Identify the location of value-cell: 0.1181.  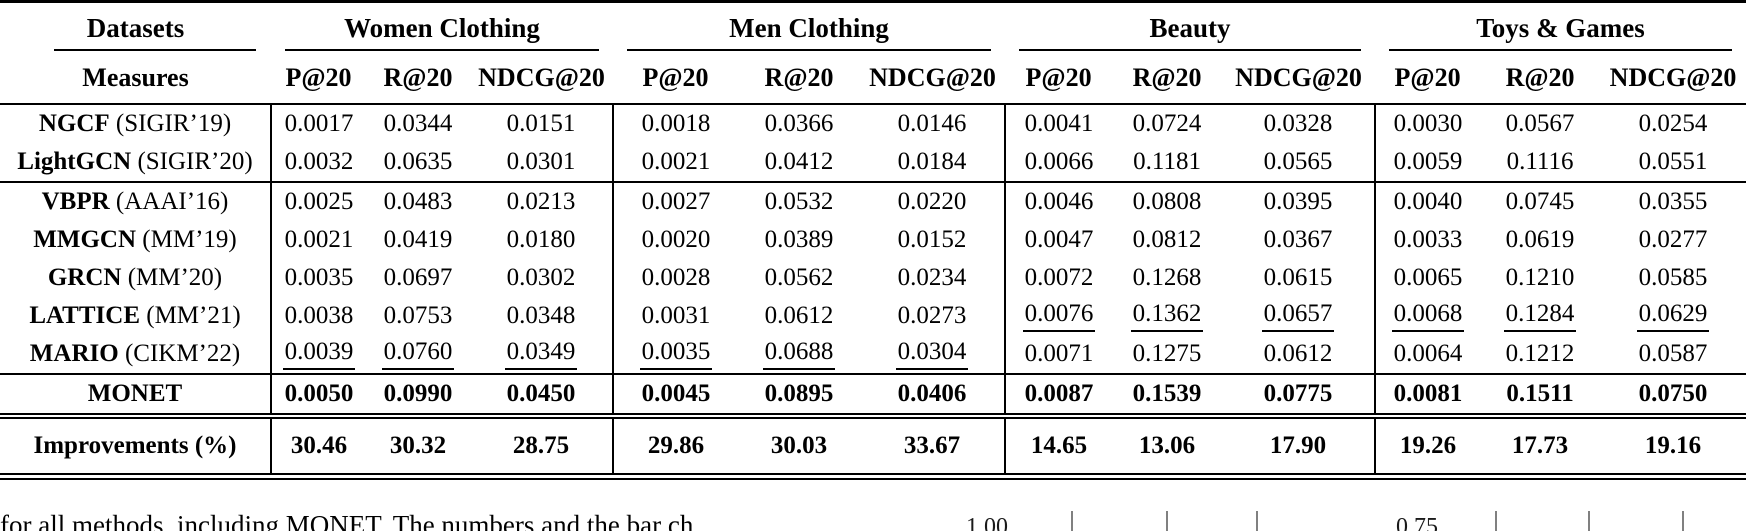
(1167, 161).